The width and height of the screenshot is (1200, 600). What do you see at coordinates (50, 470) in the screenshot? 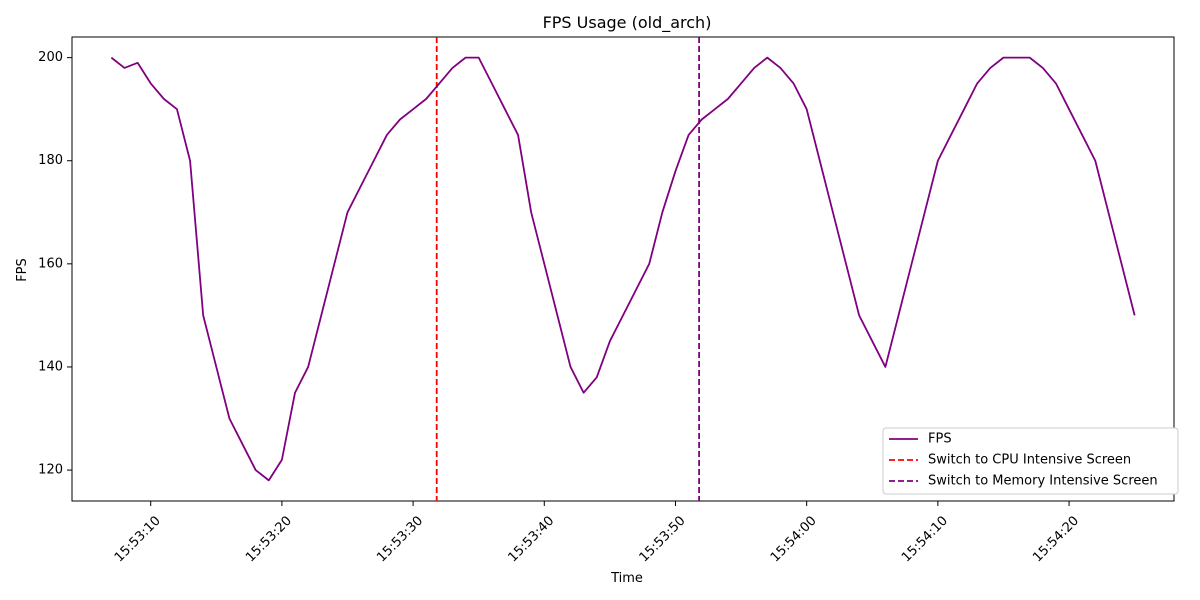
I see `y-tick-label: 120` at bounding box center [50, 470].